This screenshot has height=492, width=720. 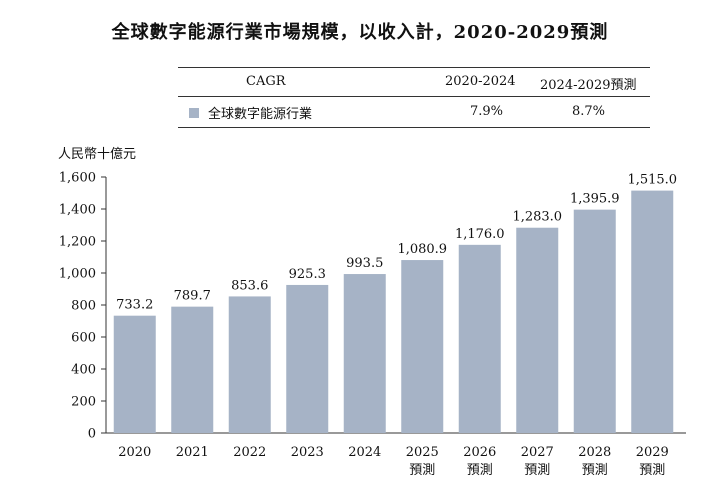 I want to click on cagr-header: CAGR, so click(x=266, y=81).